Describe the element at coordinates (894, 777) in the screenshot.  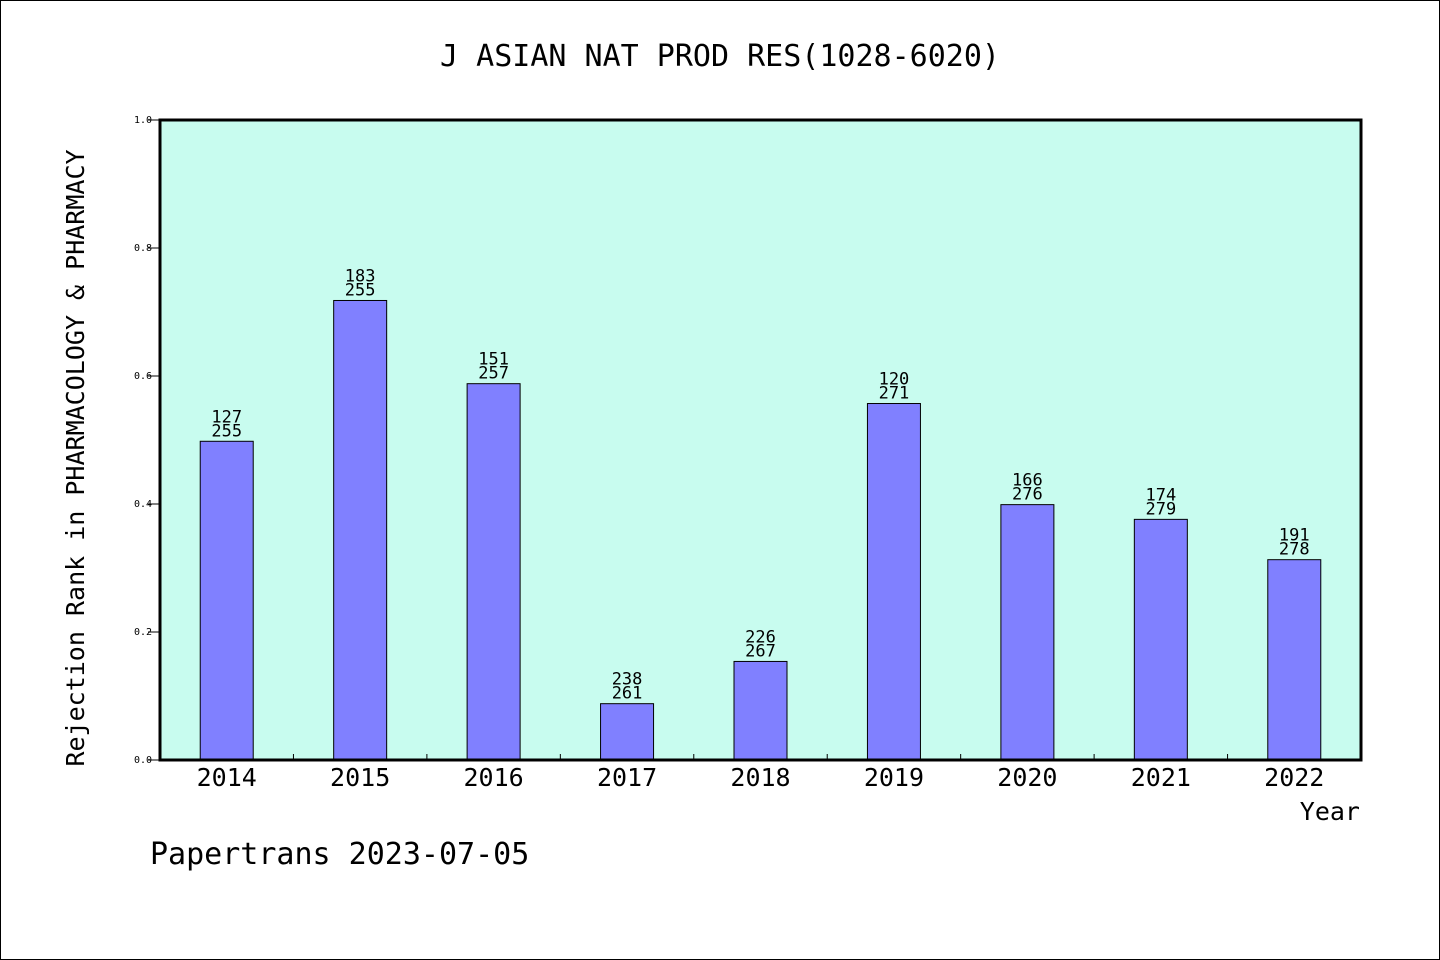
I see `x-tick-label-2019: 2019` at that location.